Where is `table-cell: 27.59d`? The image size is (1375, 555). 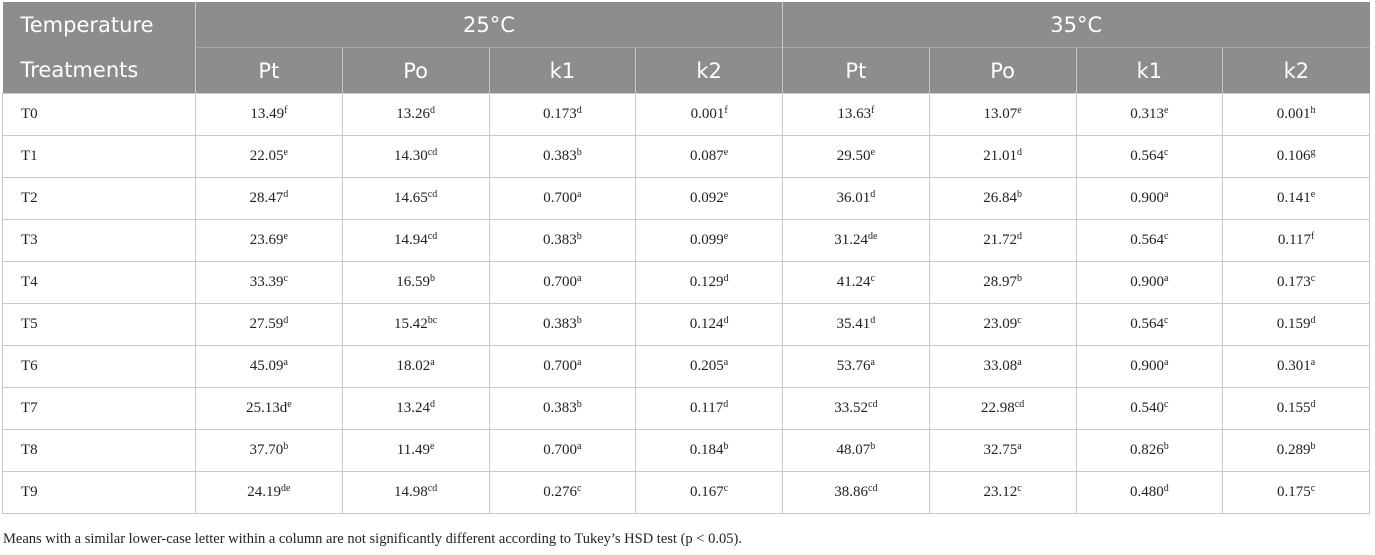 table-cell: 27.59d is located at coordinates (269, 324).